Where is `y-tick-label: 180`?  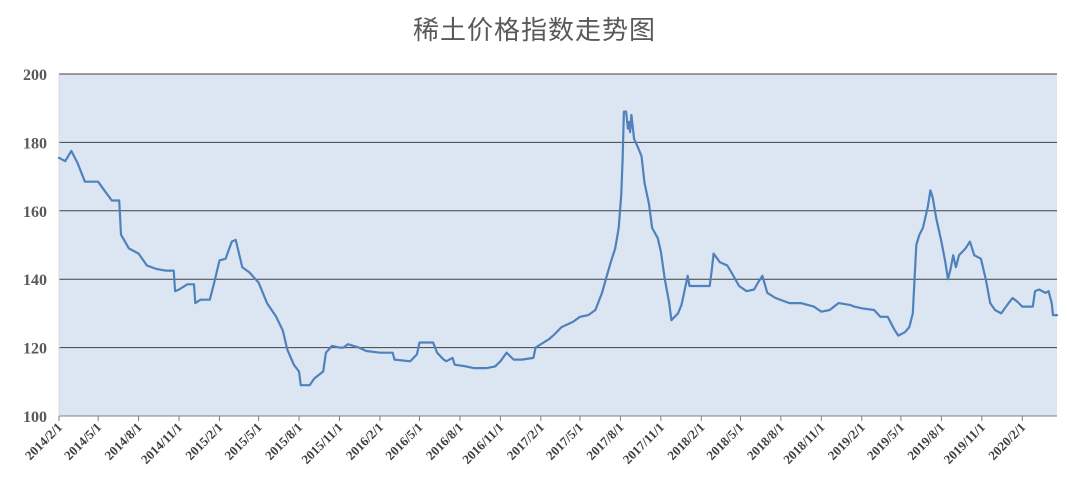 y-tick-label: 180 is located at coordinates (35, 143).